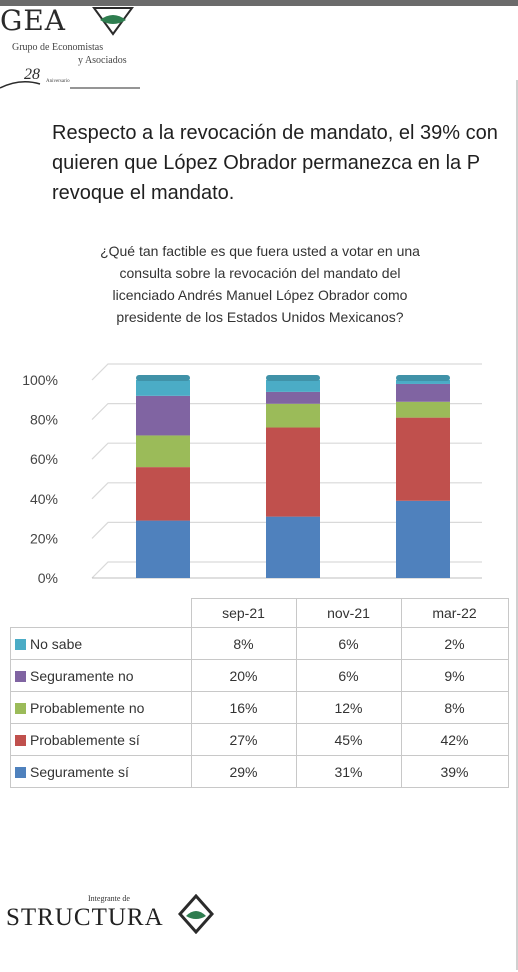 The width and height of the screenshot is (518, 972). I want to click on anniversary-number: 28, so click(32, 74).